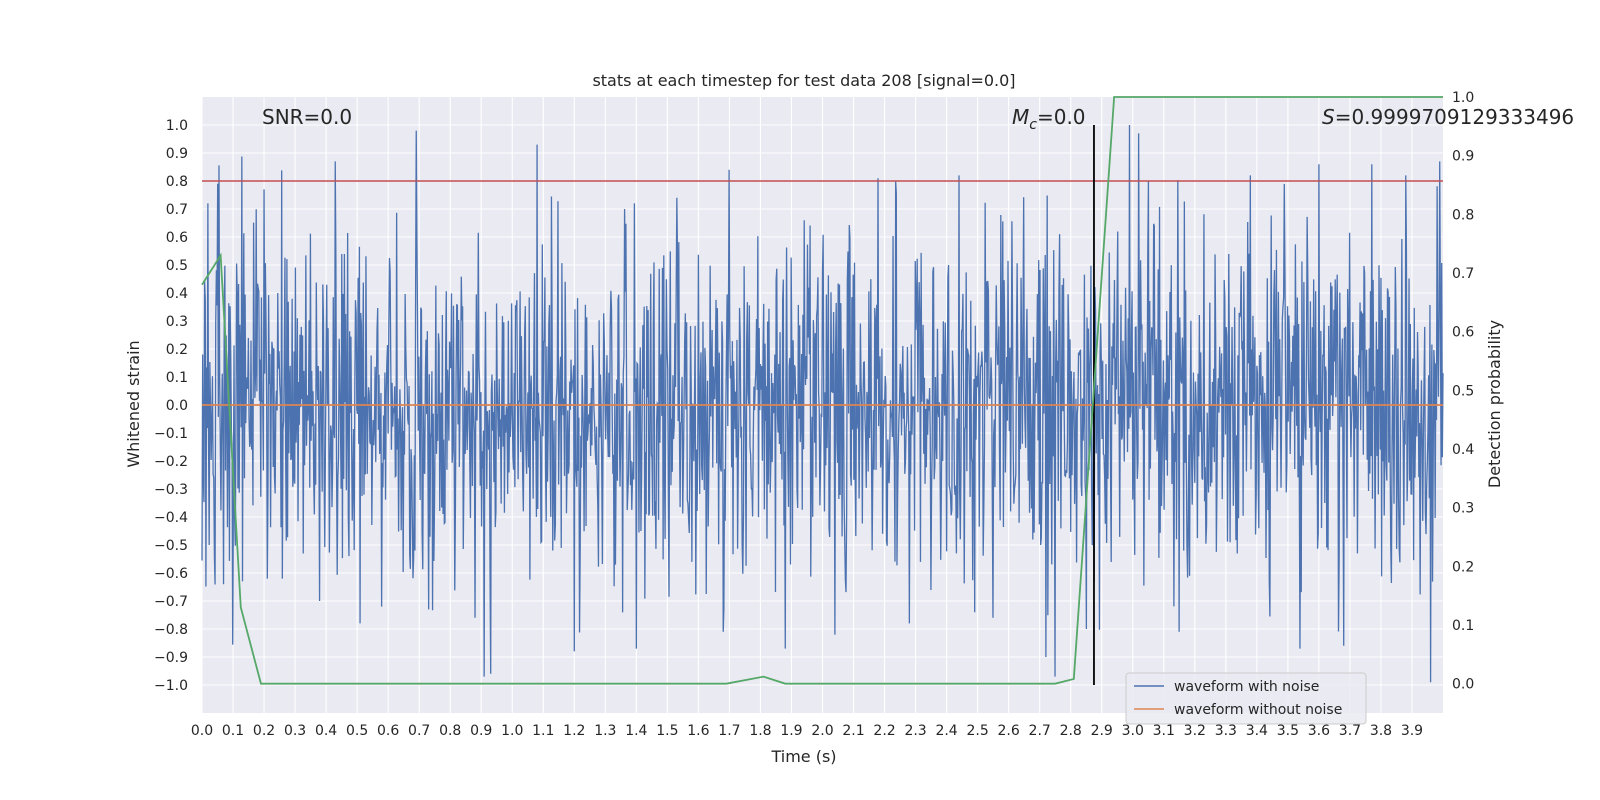 The height and width of the screenshot is (800, 1600). What do you see at coordinates (1494, 404) in the screenshot?
I see `y2-axis-label: Detection probability` at bounding box center [1494, 404].